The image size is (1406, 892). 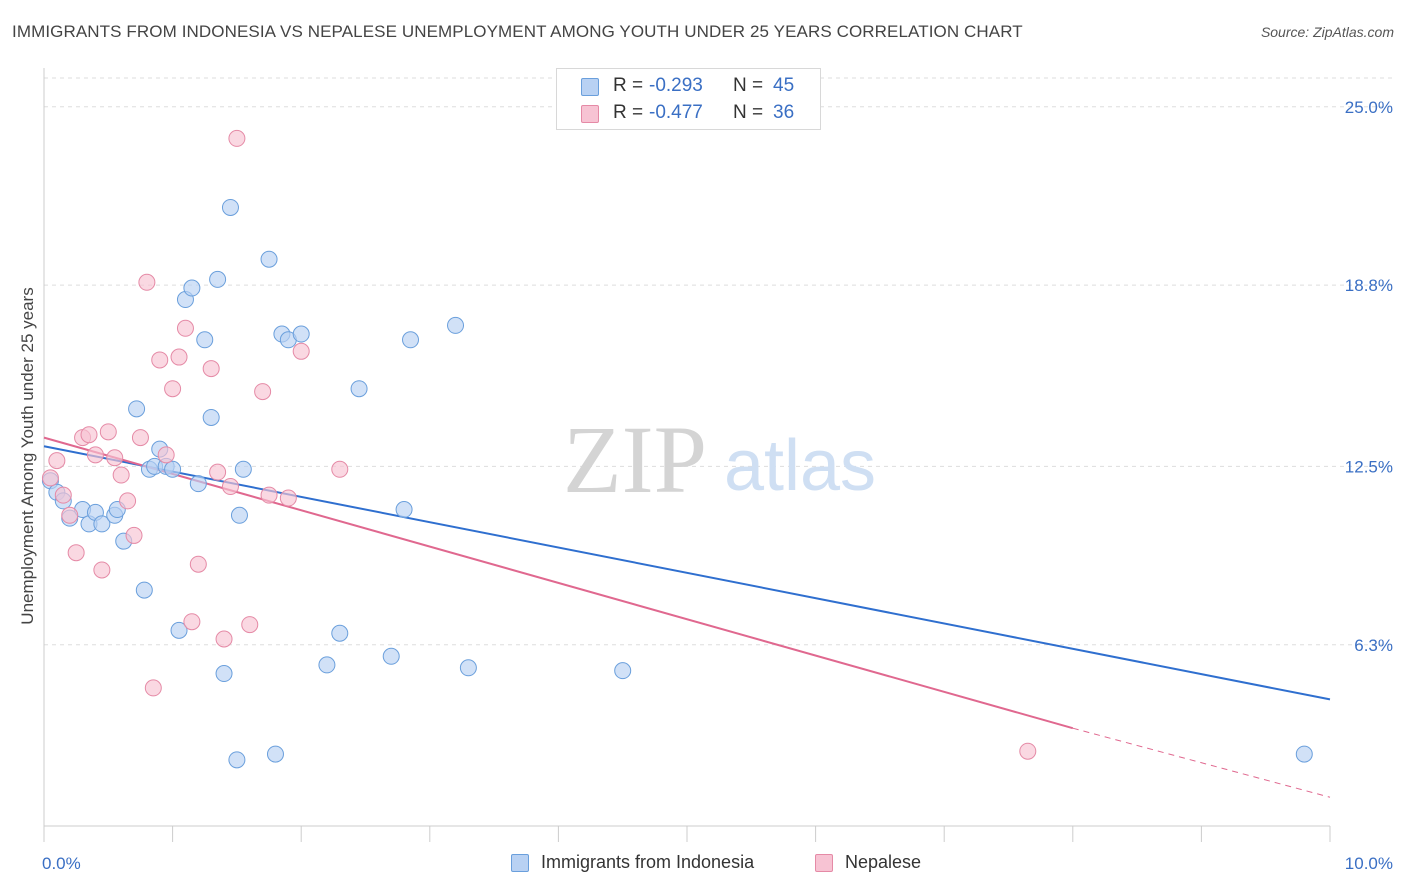 I want to click on y-tick-label: 25.0%, so click(x=1369, y=107).